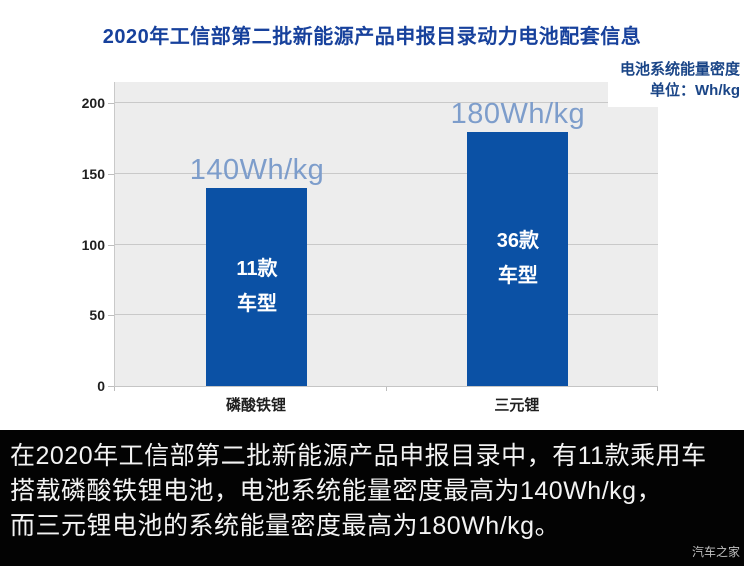 The image size is (744, 566). I want to click on caption-line-2: 搭载磷酸铁锂电池，电池系统能量密度最高为140Wh/kg，, so click(336, 491).